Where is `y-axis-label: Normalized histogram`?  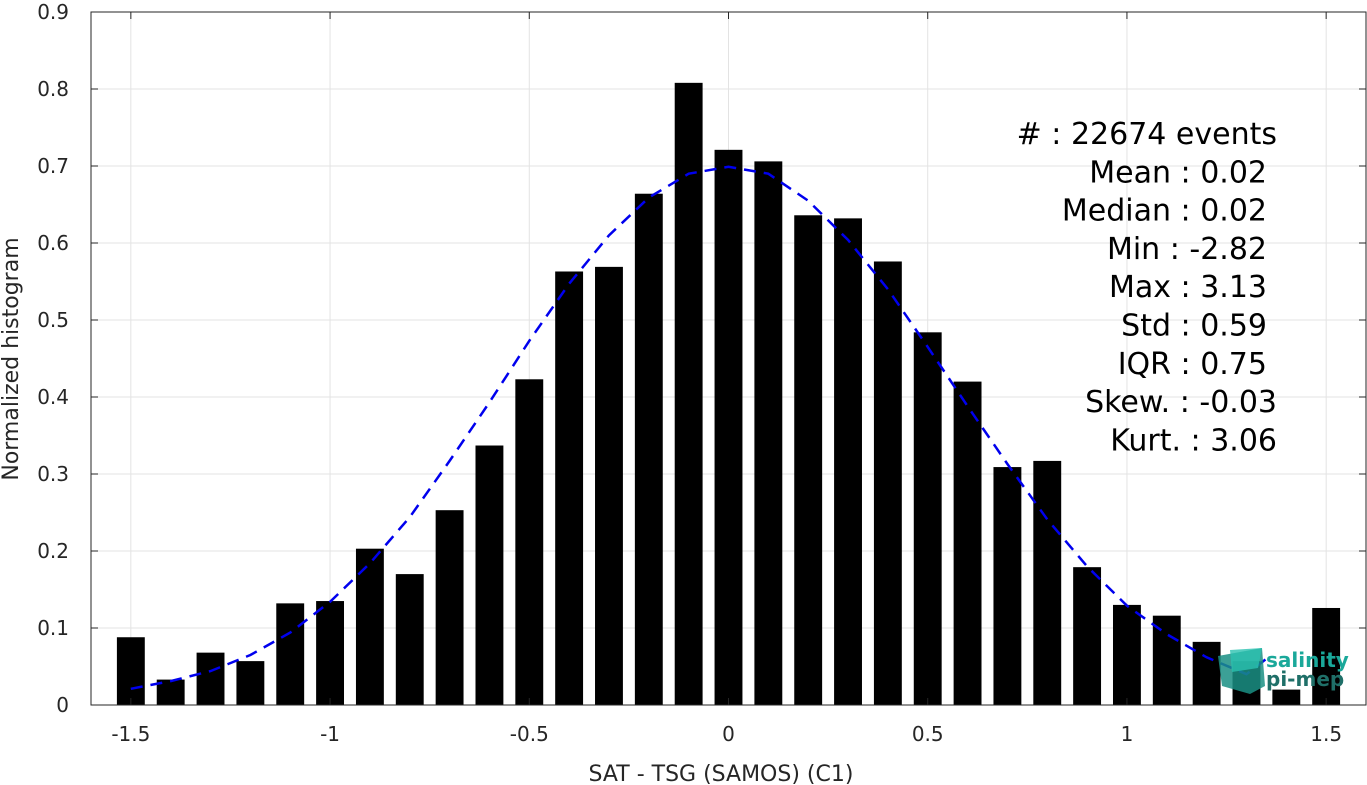 y-axis-label: Normalized histogram is located at coordinates (12, 358).